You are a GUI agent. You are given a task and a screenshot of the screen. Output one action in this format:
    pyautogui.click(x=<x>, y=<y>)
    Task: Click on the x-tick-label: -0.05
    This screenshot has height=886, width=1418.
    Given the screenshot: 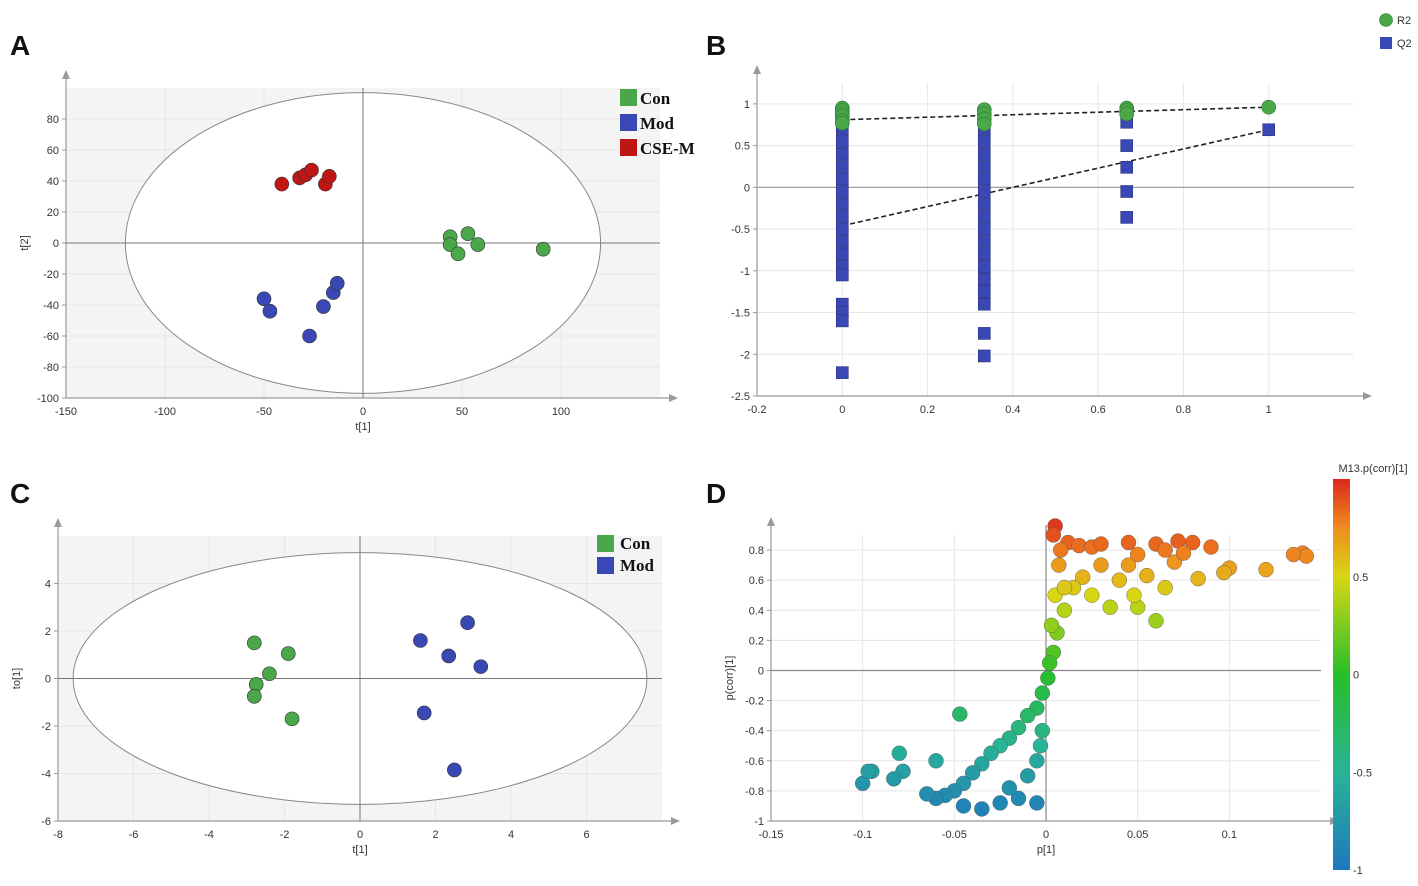 What is the action you would take?
    pyautogui.click(x=954, y=835)
    